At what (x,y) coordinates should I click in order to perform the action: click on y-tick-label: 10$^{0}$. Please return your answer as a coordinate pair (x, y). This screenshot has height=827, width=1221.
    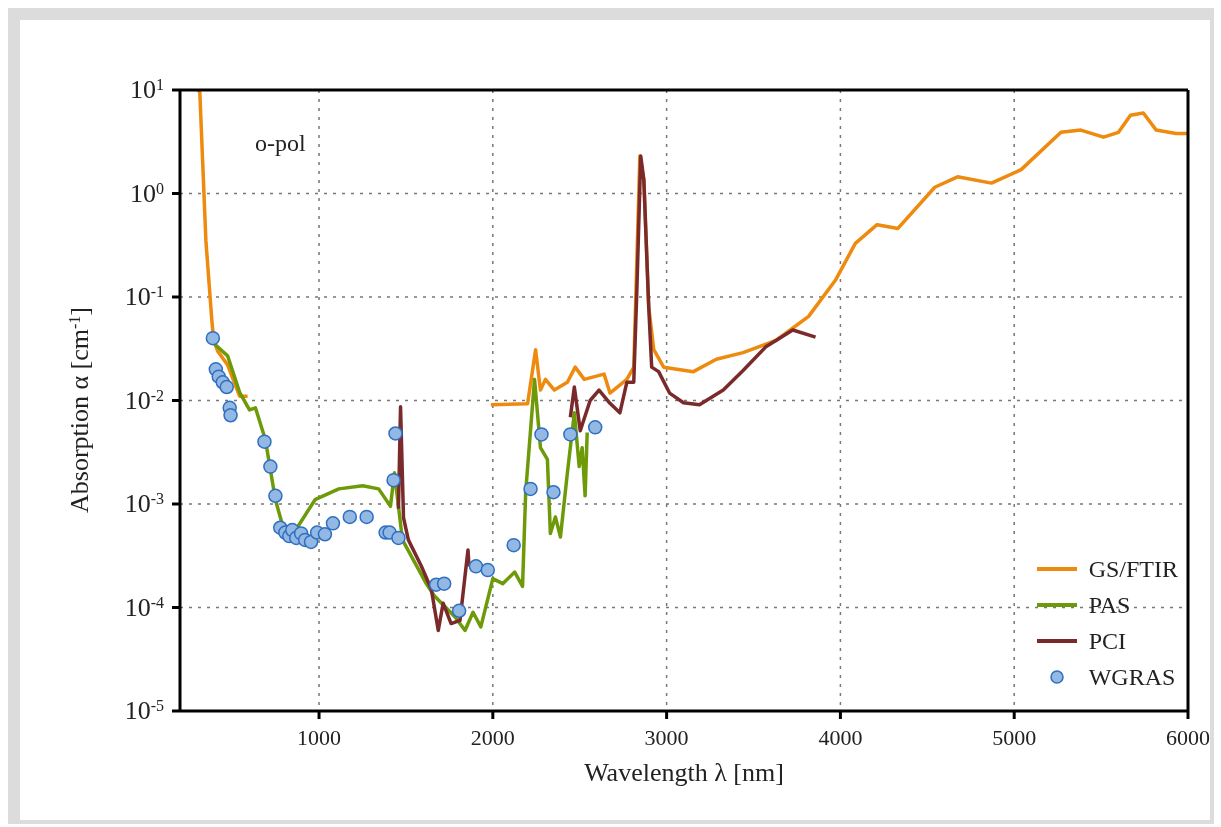
    Looking at the image, I should click on (147, 193).